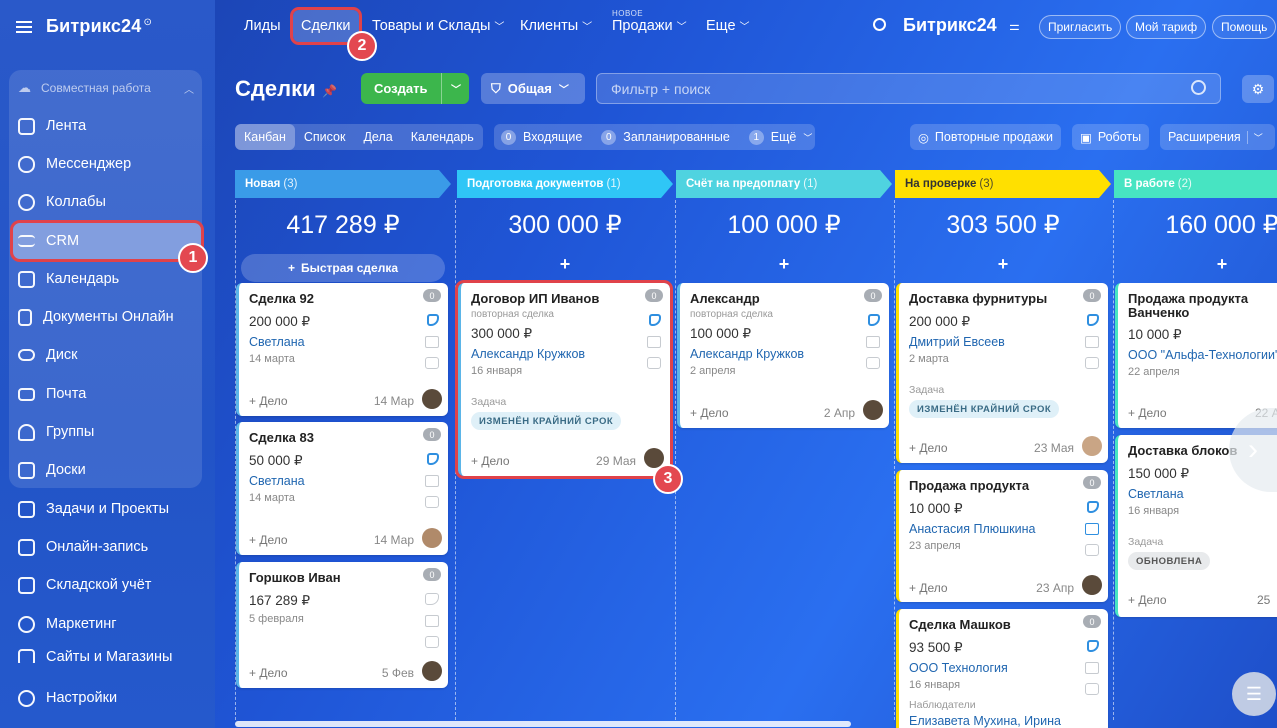  I want to click on deal-title: Продажа продукта Ванченко, so click(1188, 305).